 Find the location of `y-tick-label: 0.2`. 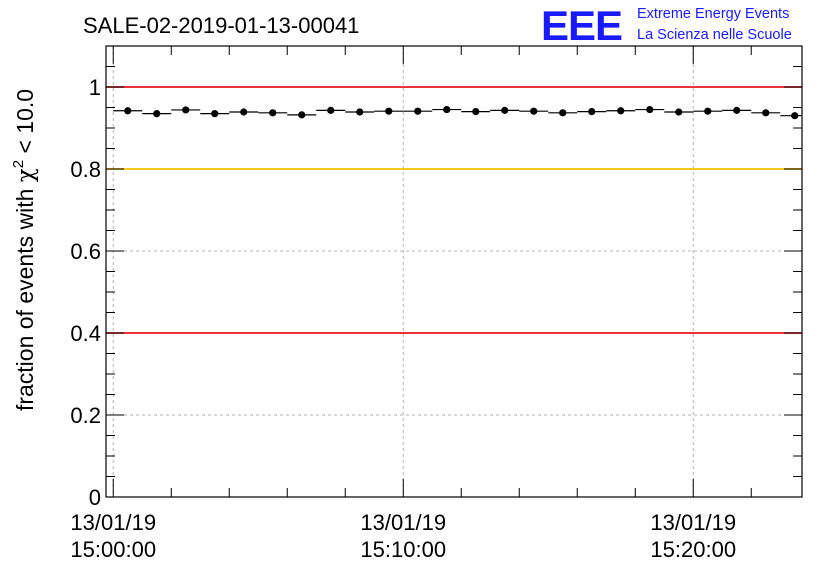

y-tick-label: 0.2 is located at coordinates (85, 415).